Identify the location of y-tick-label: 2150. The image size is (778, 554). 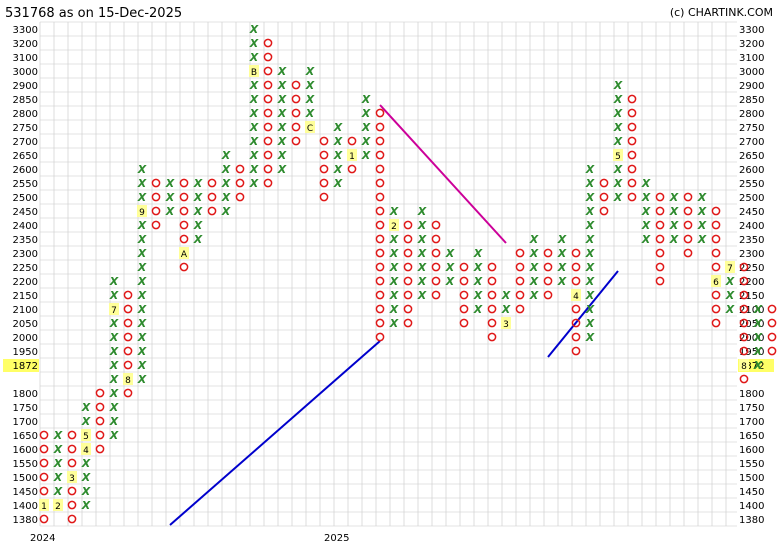
(751, 296).